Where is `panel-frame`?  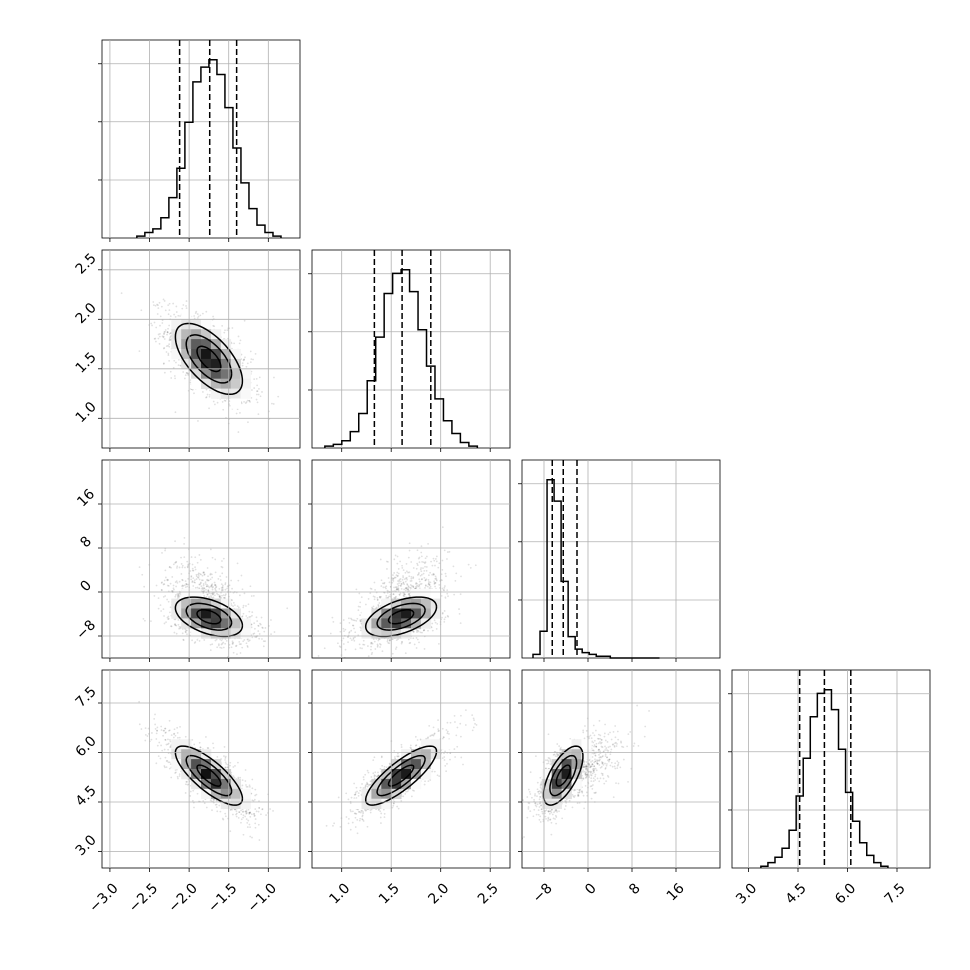
panel-frame is located at coordinates (411, 349).